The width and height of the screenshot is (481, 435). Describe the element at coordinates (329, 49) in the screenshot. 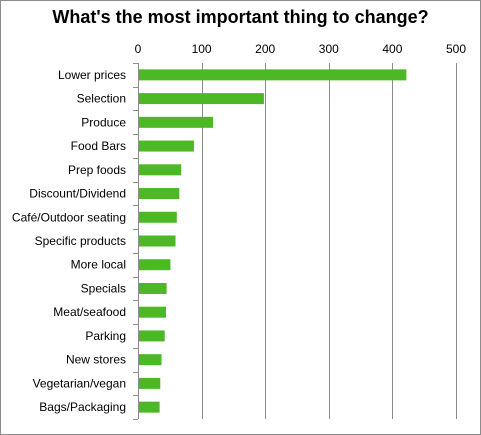

I see `x-tick-label: 300` at that location.